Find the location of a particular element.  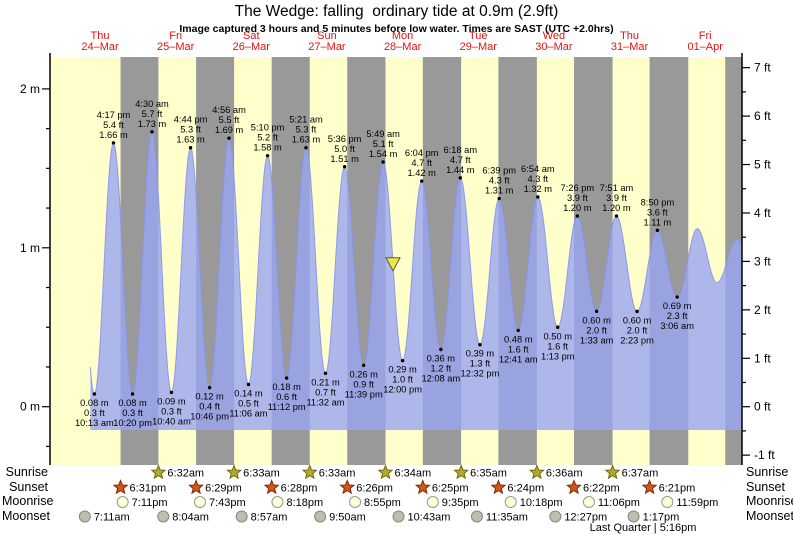

day-header-weekday: Sat is located at coordinates (251, 36).